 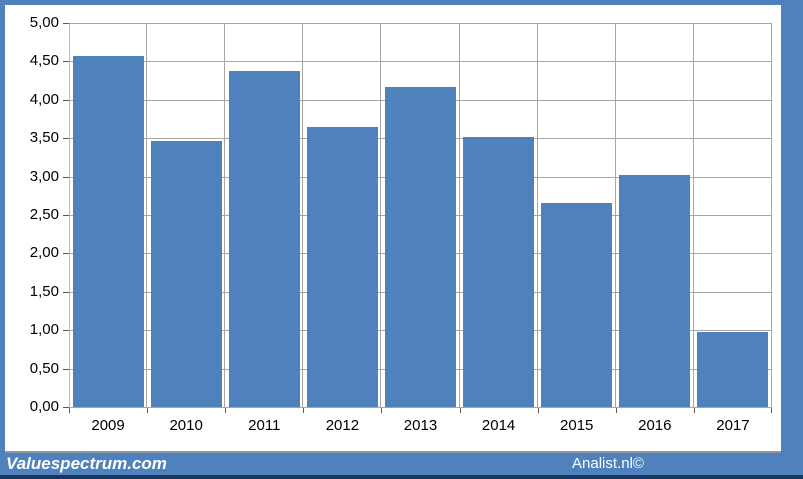 I want to click on y-tick-label: 0,00, so click(x=44, y=406).